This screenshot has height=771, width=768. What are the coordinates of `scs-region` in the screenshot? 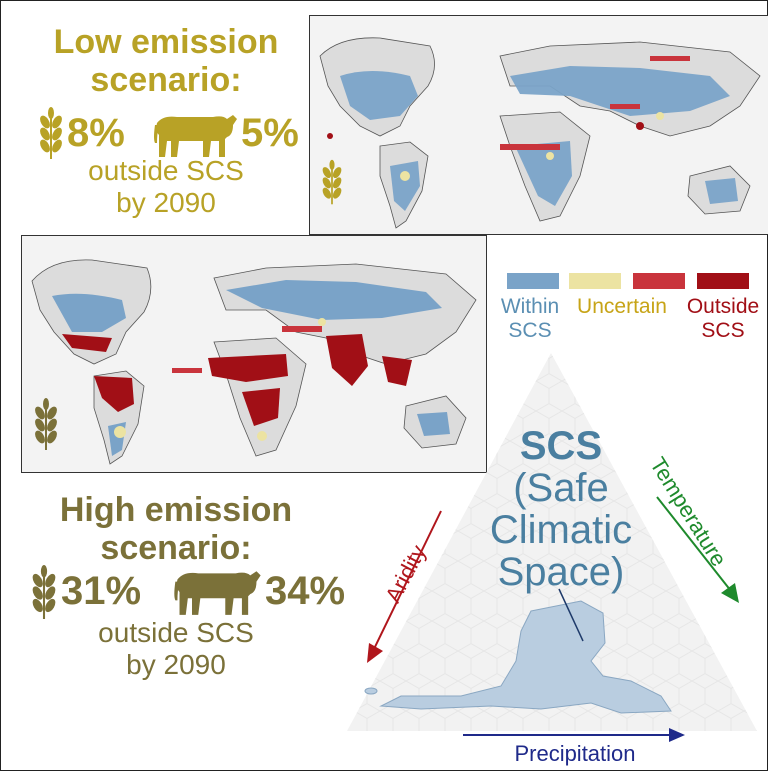 It's located at (525, 657).